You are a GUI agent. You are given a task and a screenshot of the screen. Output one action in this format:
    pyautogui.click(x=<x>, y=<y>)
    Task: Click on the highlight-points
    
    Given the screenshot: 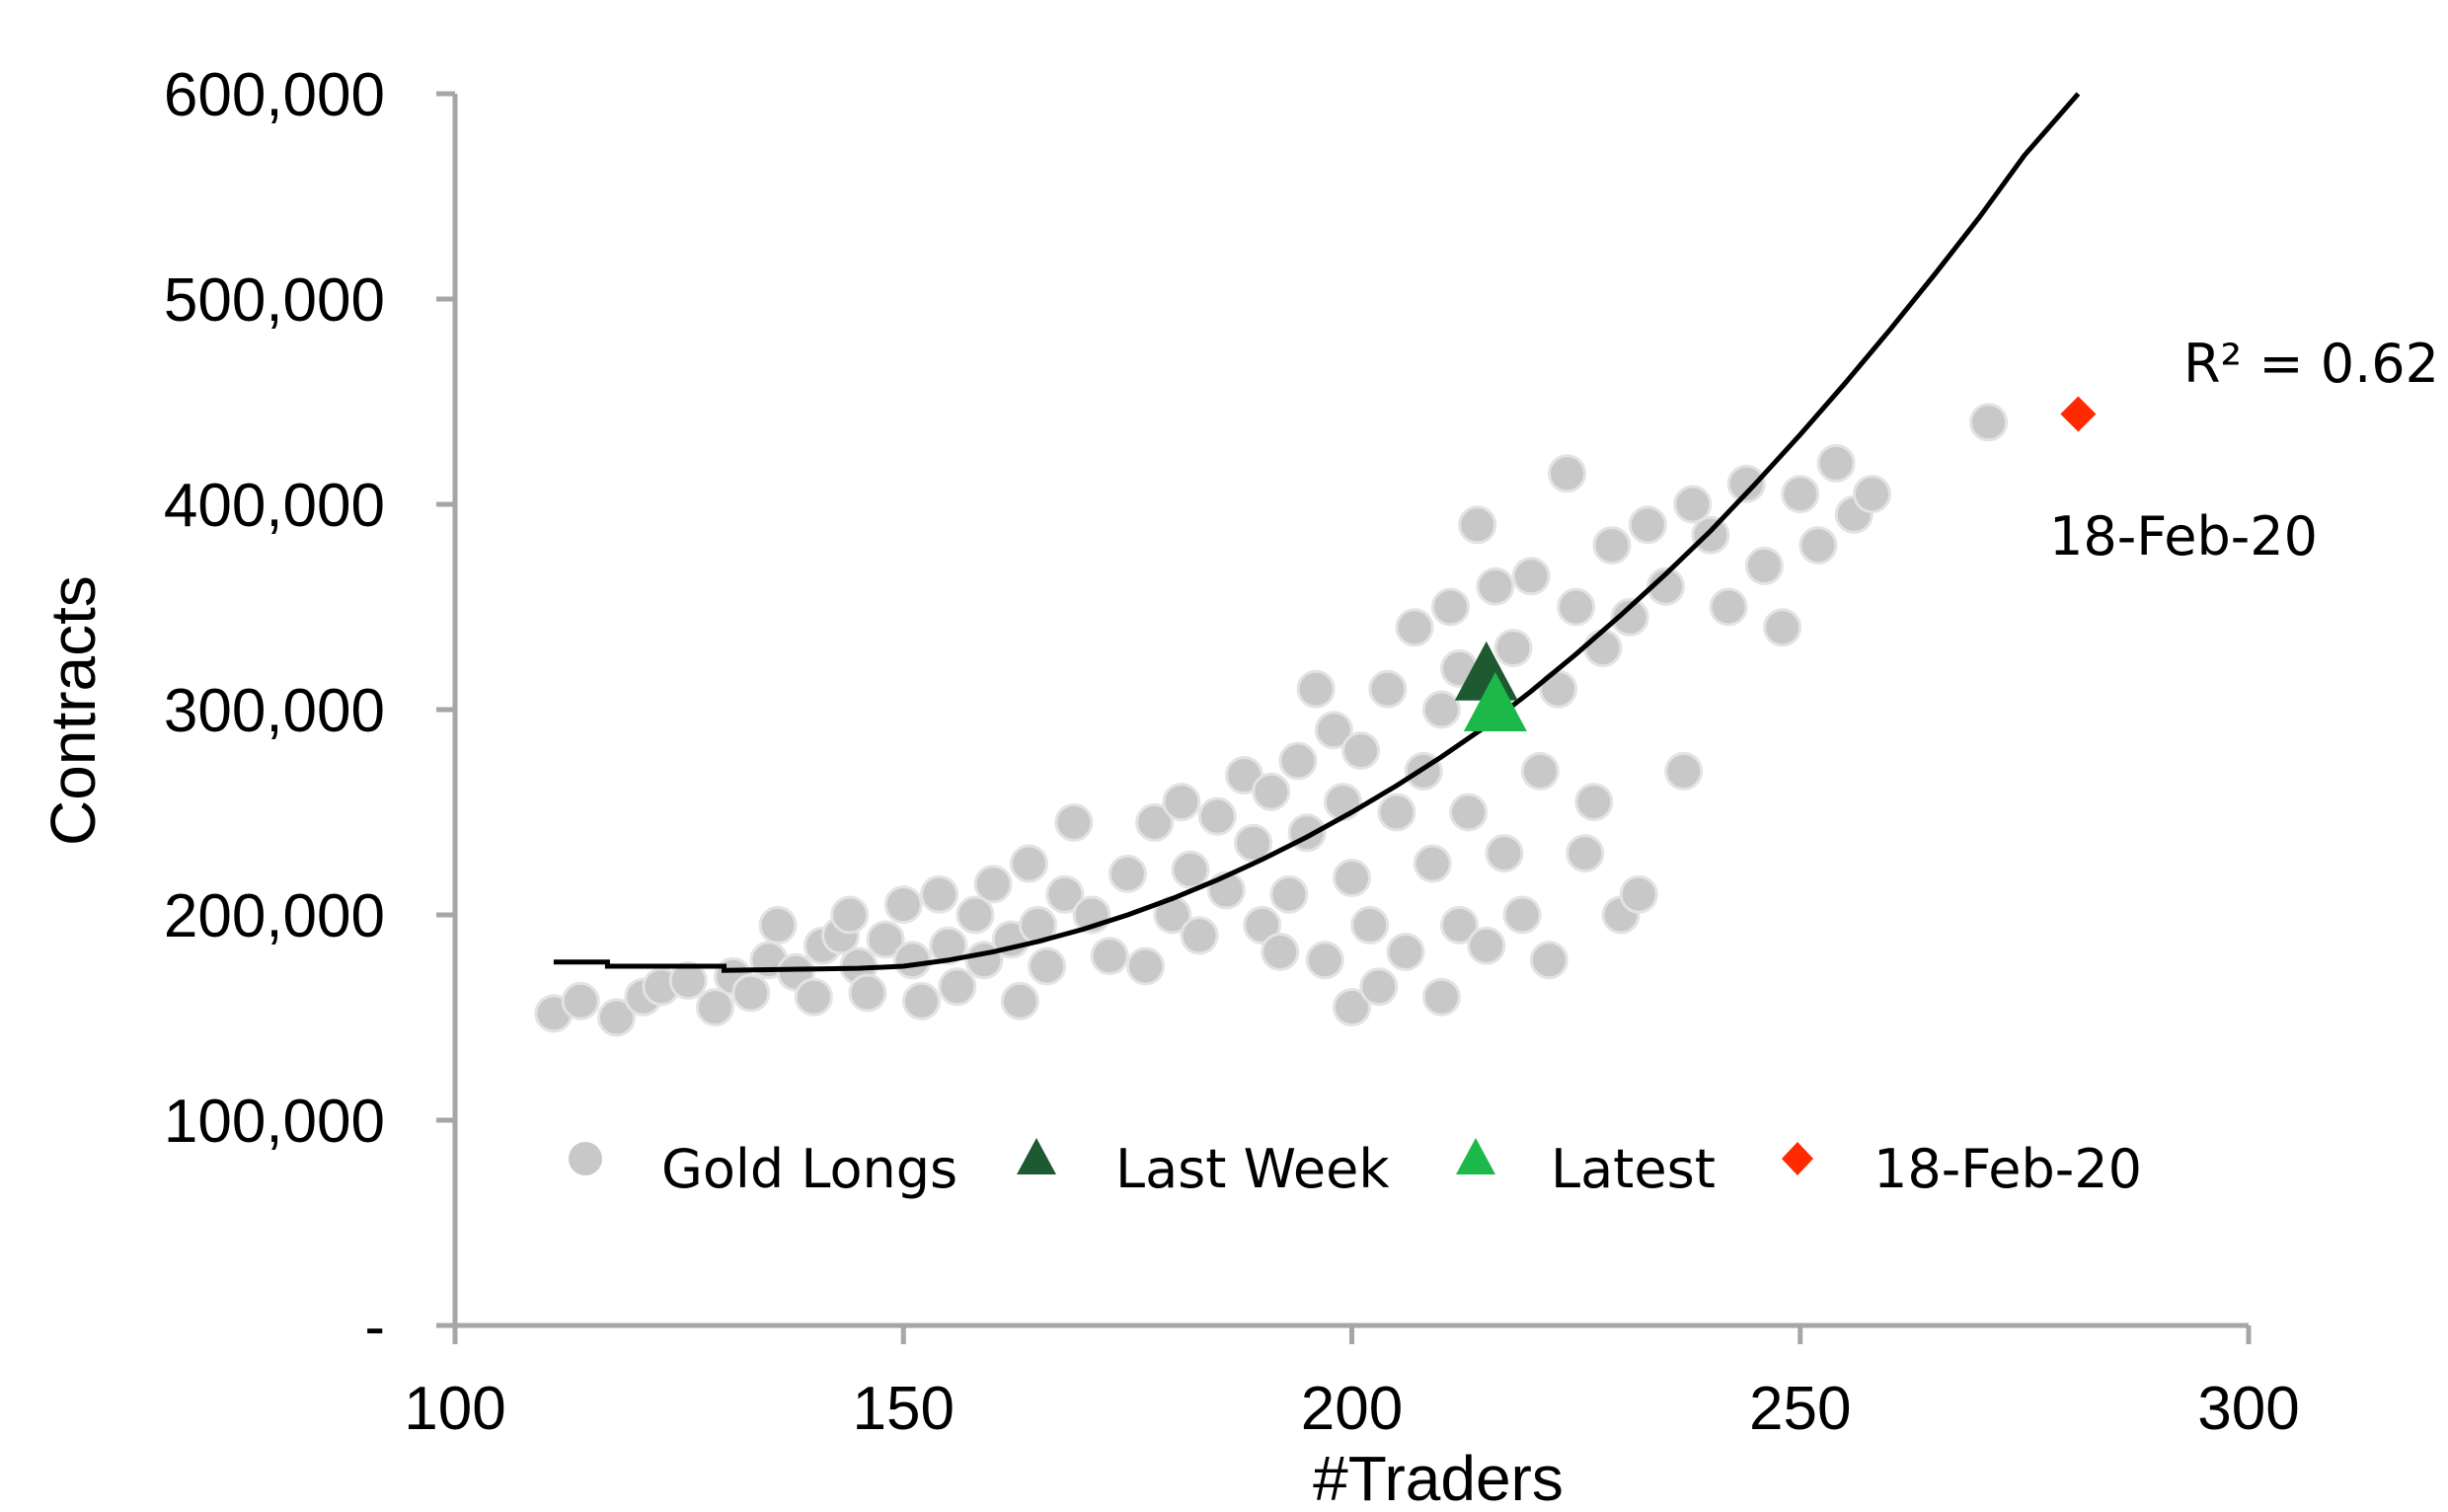 What is the action you would take?
    pyautogui.click(x=1775, y=563)
    